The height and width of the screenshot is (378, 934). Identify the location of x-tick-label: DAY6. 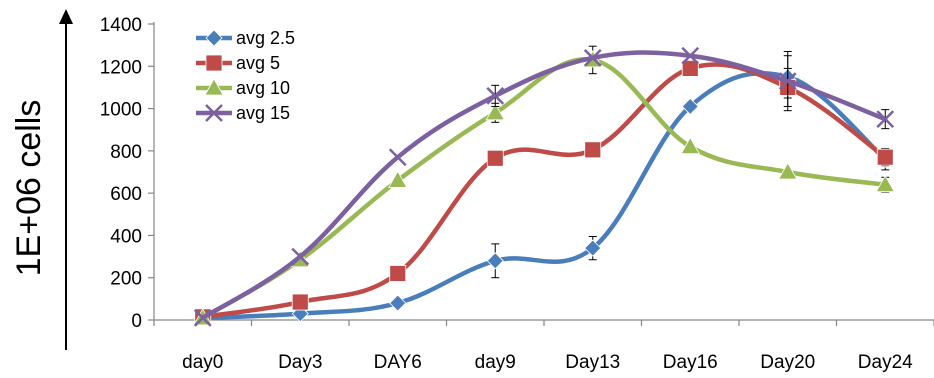
(398, 362).